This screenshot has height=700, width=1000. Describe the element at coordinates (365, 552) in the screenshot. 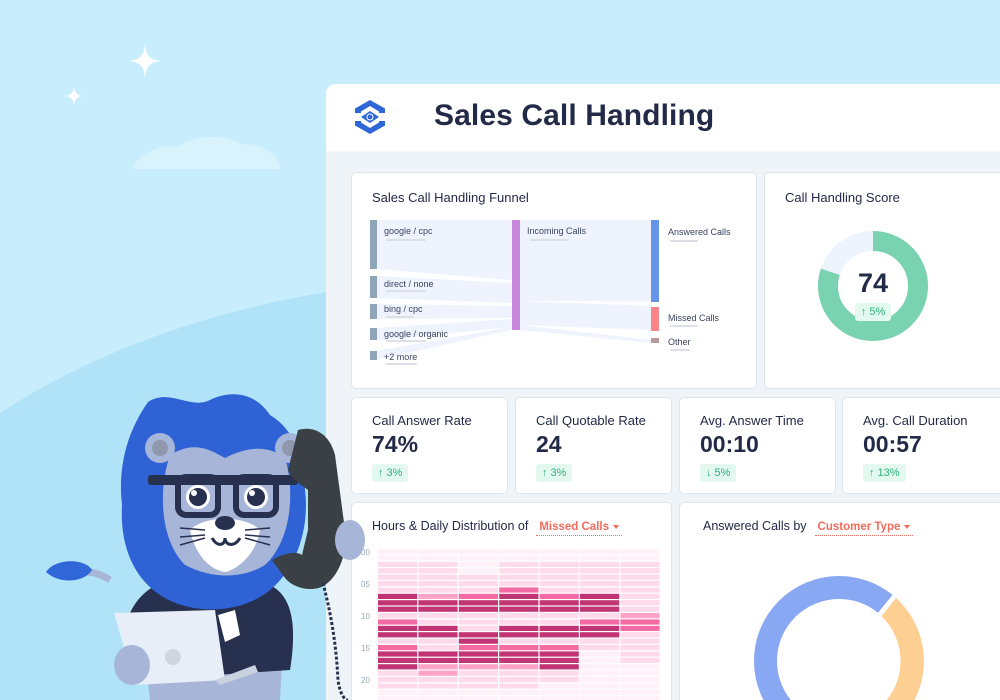

I see `y-axis-label: 00` at that location.